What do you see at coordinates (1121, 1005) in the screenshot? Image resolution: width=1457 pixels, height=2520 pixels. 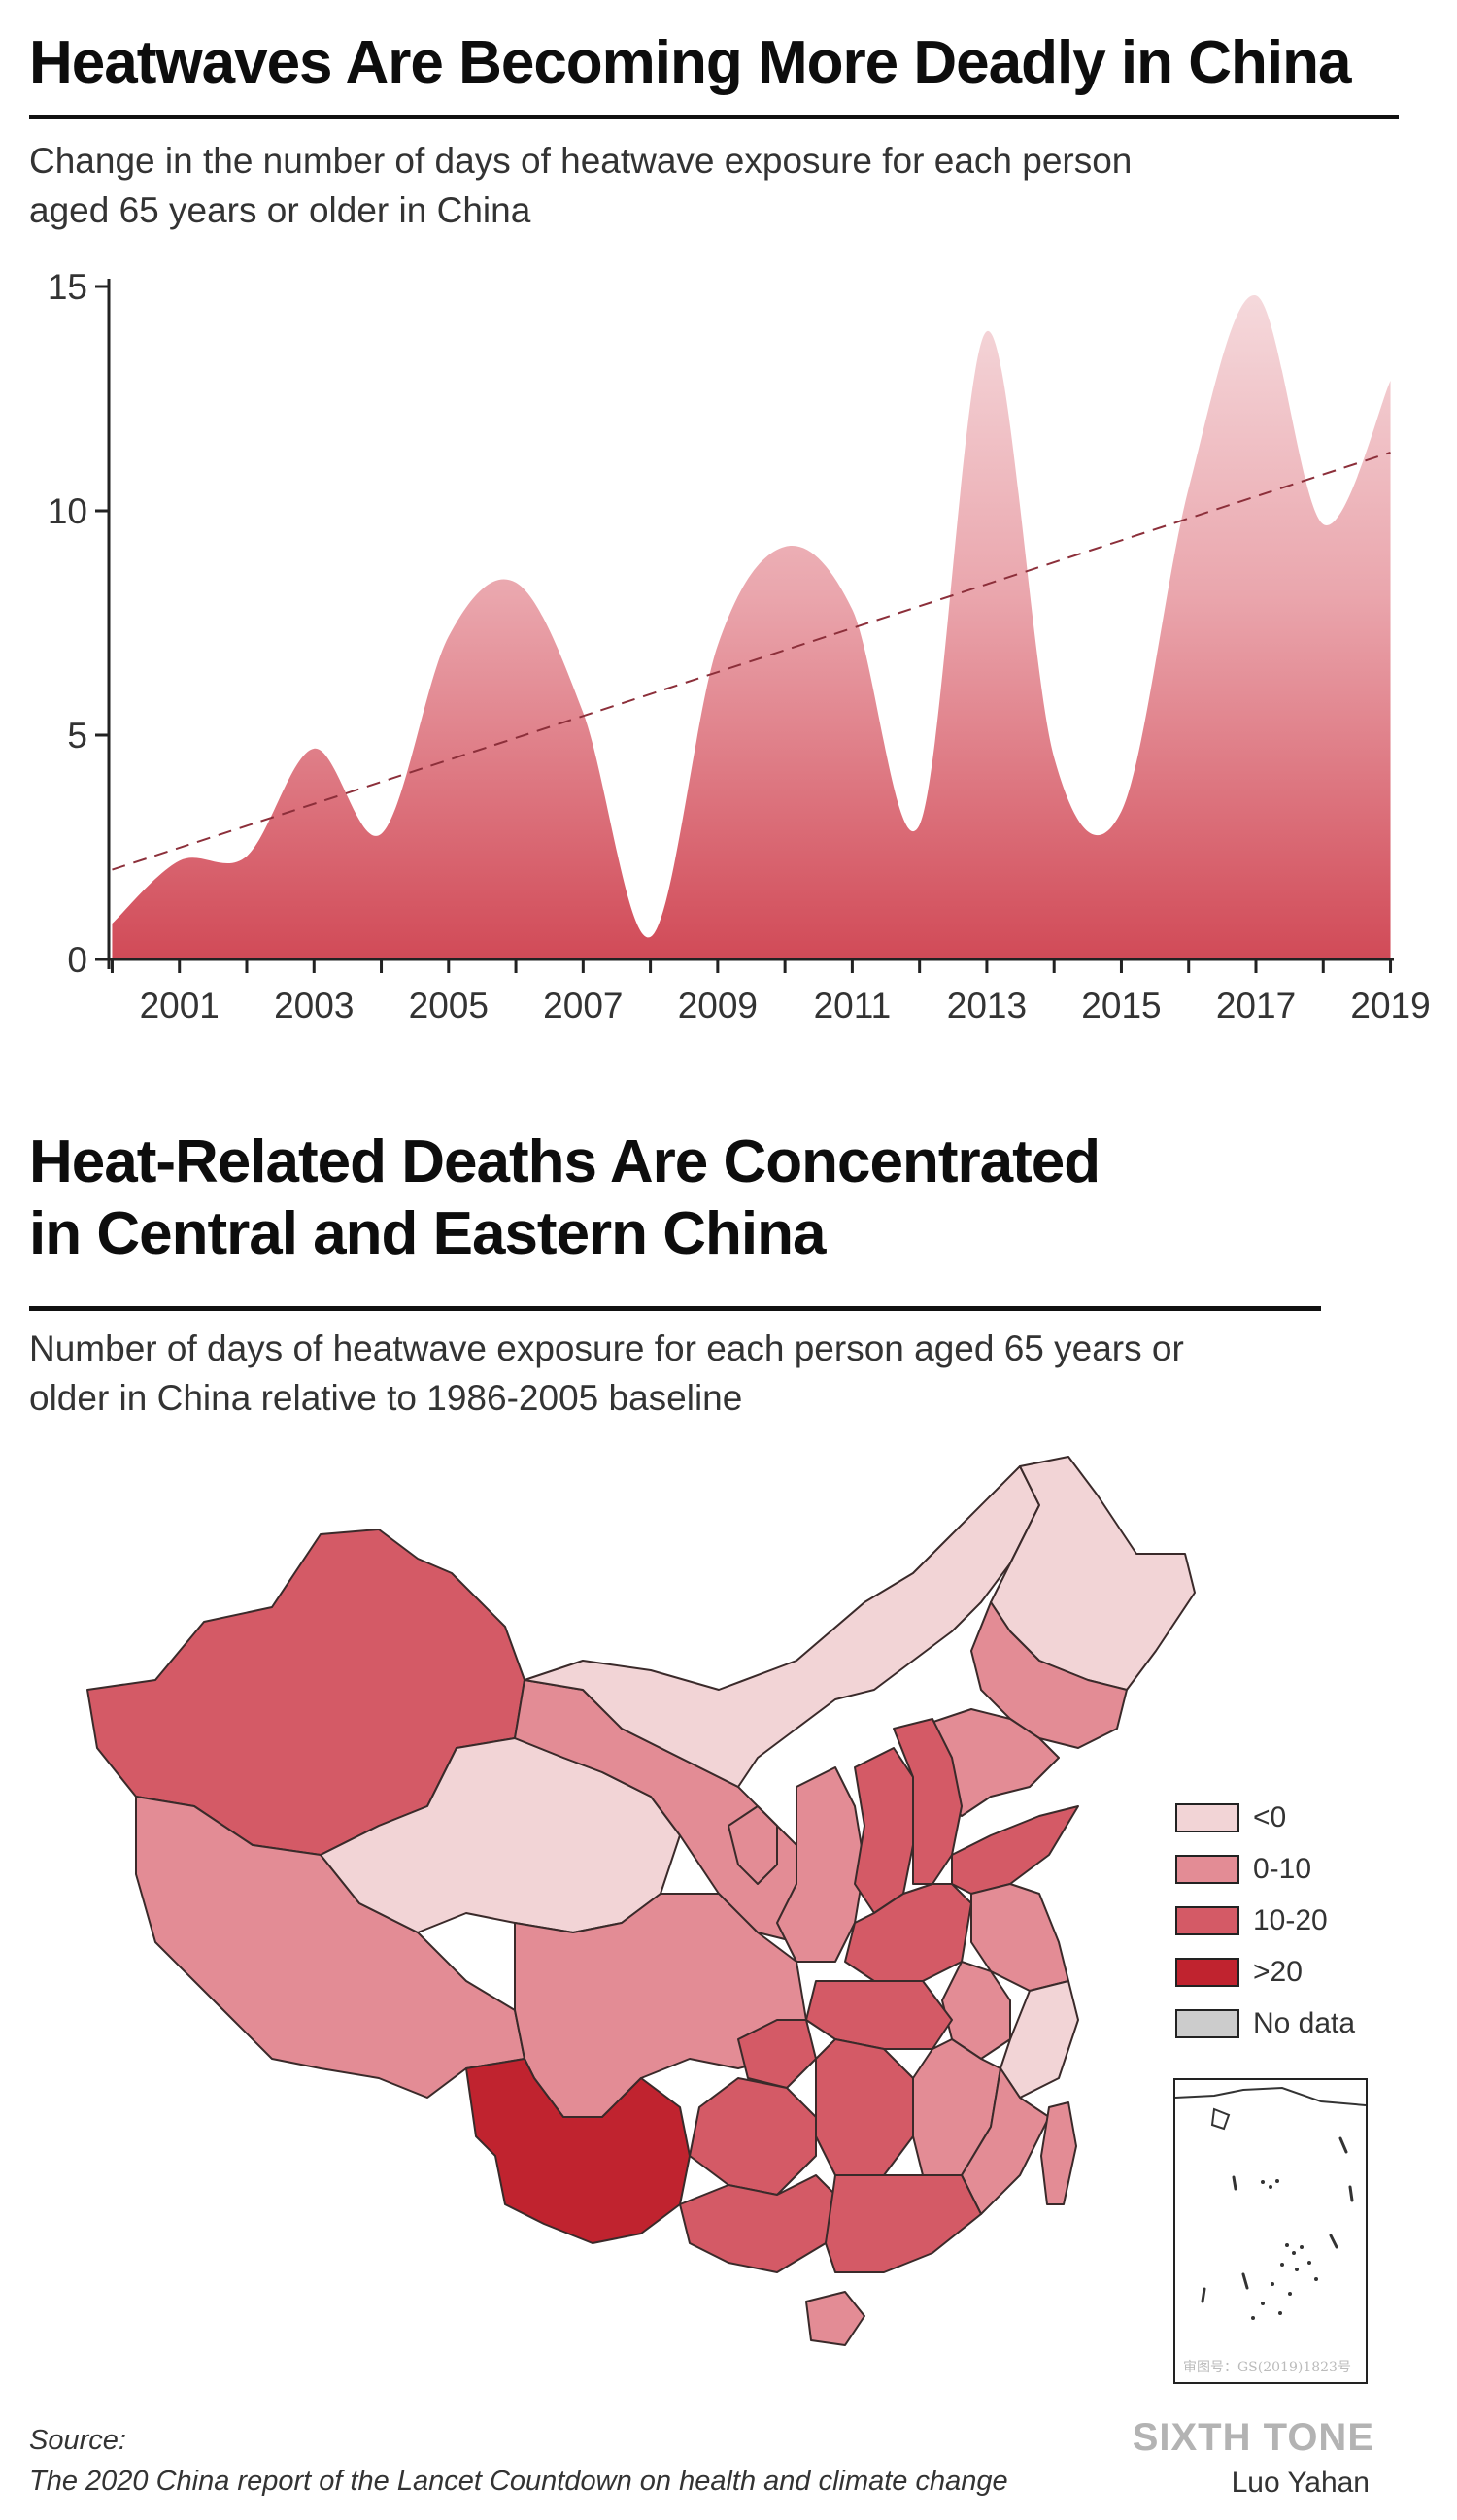 I see `x-tick-label: 2015` at bounding box center [1121, 1005].